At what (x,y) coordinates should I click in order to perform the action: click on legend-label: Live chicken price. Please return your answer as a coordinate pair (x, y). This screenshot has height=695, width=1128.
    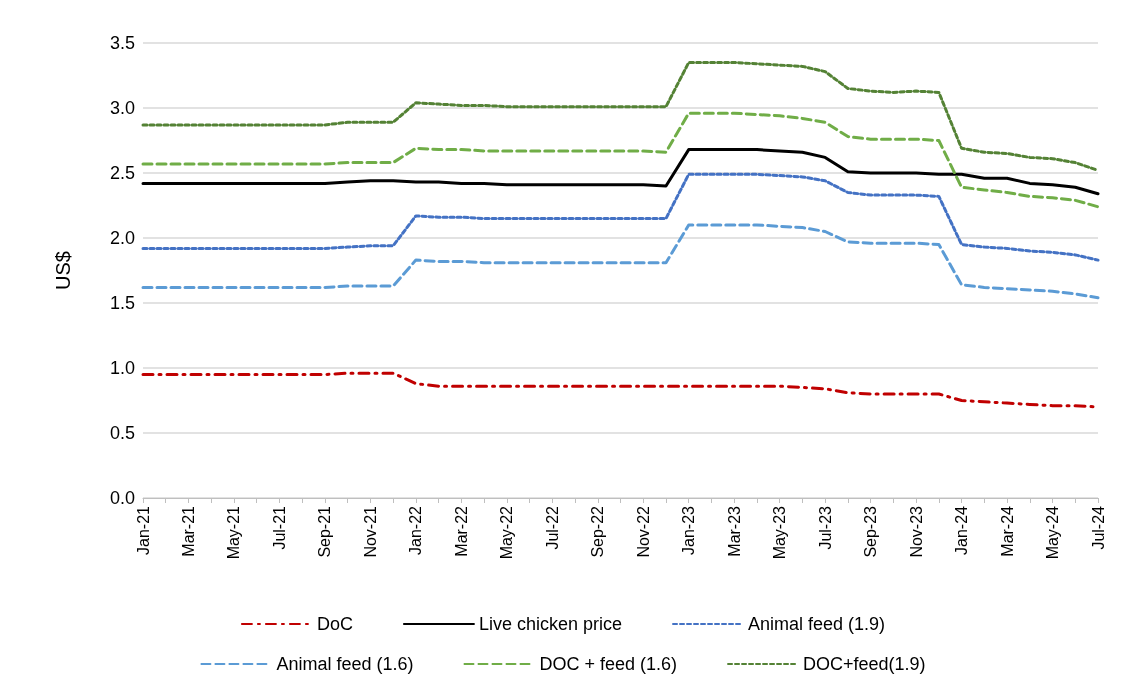
    Looking at the image, I should click on (550, 624).